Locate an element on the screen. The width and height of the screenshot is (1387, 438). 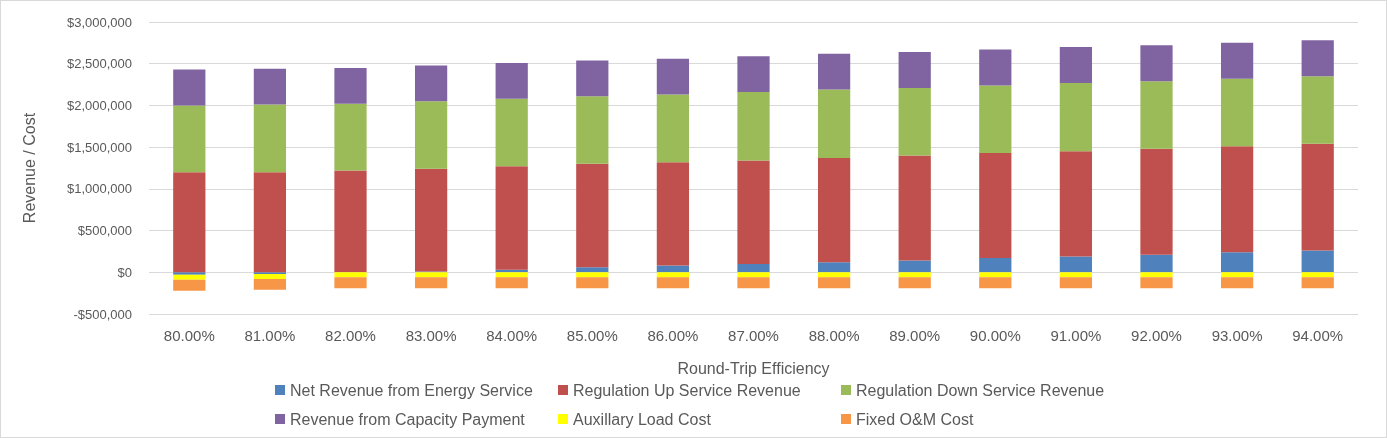
legend-label: Regulation Down Service Revenue is located at coordinates (980, 390).